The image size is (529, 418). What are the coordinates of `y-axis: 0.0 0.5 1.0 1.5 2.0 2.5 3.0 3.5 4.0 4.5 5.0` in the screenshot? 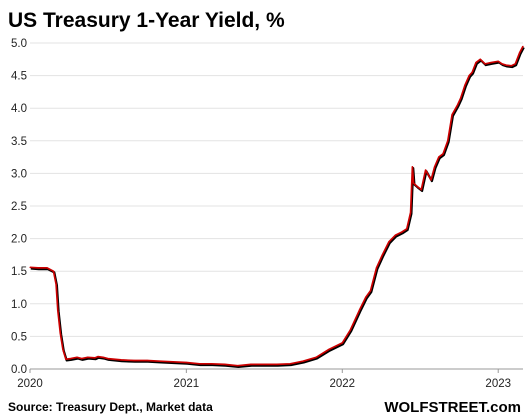 It's located at (19, 207).